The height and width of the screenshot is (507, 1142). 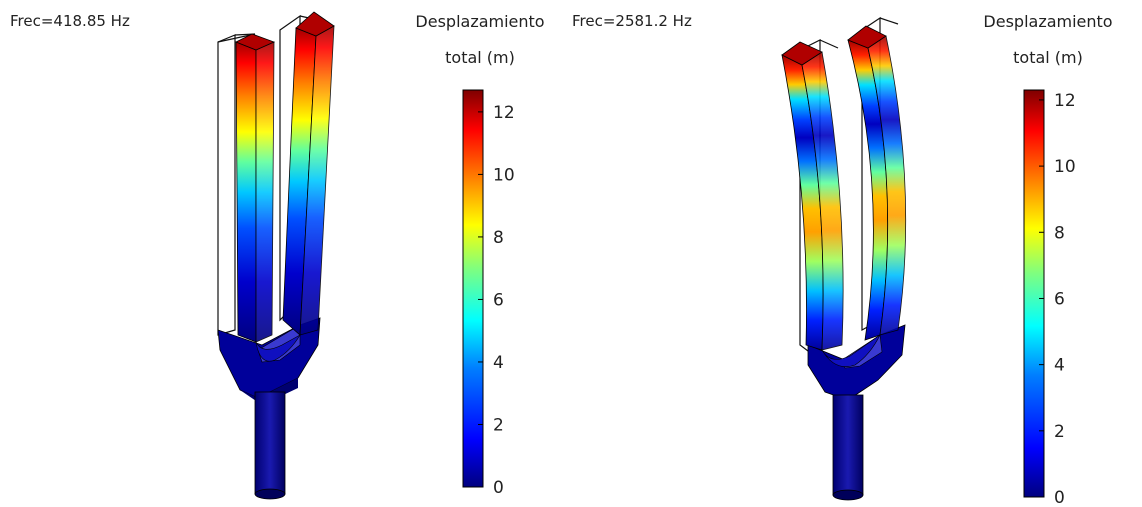 I want to click on colorbar-title-line1-1: Desplazamiento, so click(x=480, y=21).